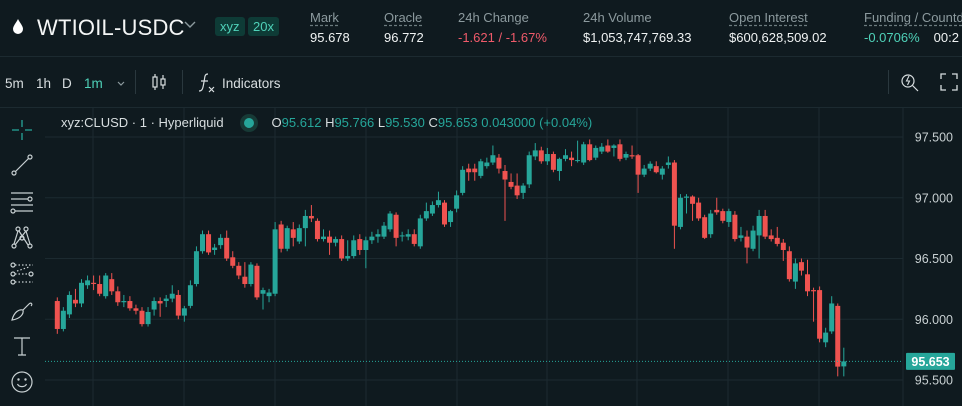 The image size is (962, 406). Describe the element at coordinates (949, 82) in the screenshot. I see `fullscreen-icon` at that location.